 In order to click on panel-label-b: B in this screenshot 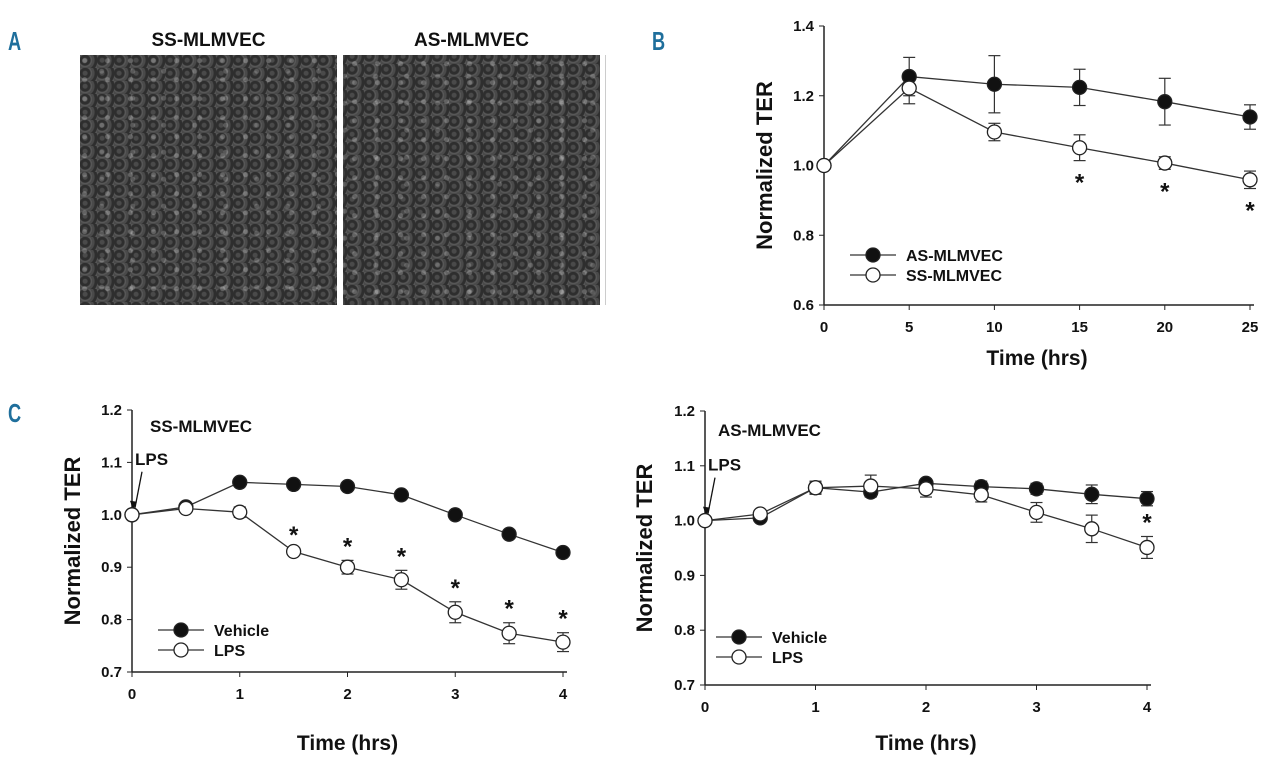, I will do `click(659, 41)`.